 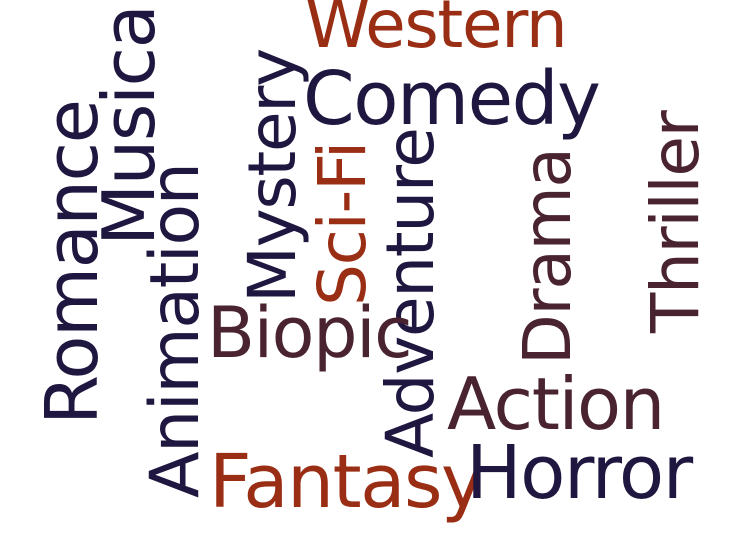 What do you see at coordinates (675, 222) in the screenshot?
I see `word-thriller: Thriller` at bounding box center [675, 222].